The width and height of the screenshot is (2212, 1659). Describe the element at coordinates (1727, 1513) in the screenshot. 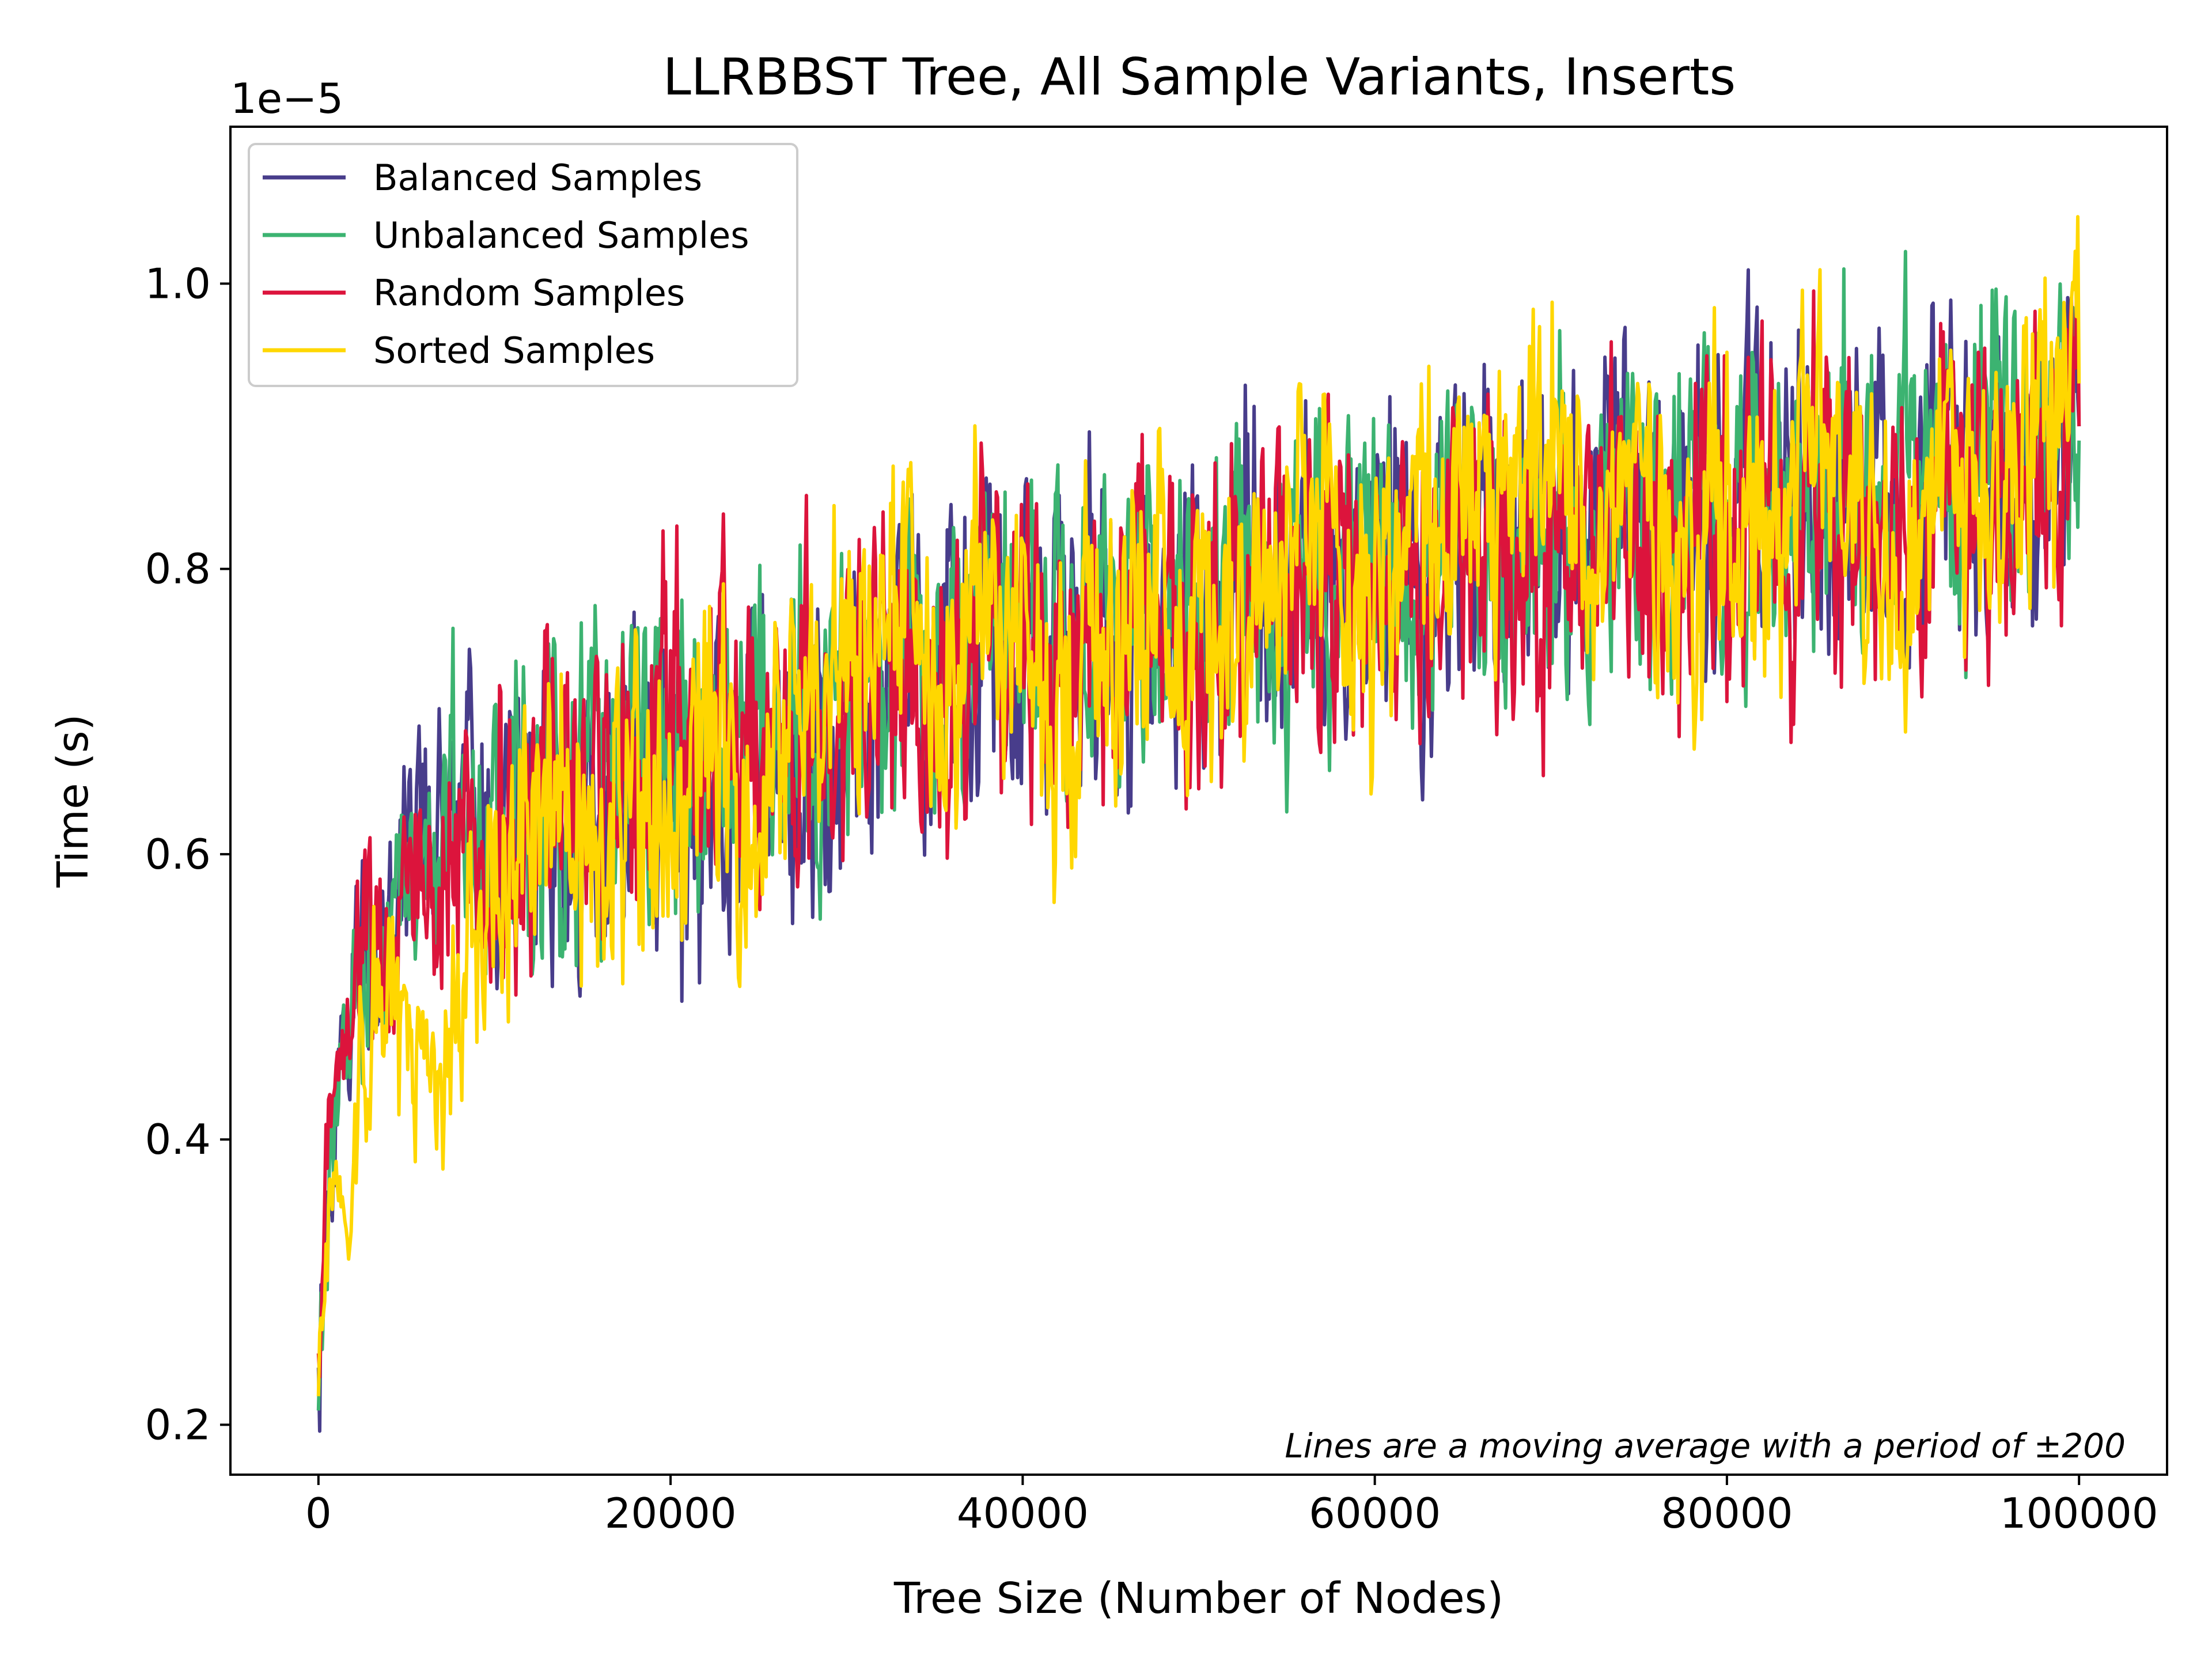

I see `x-tick-label: 80000` at that location.